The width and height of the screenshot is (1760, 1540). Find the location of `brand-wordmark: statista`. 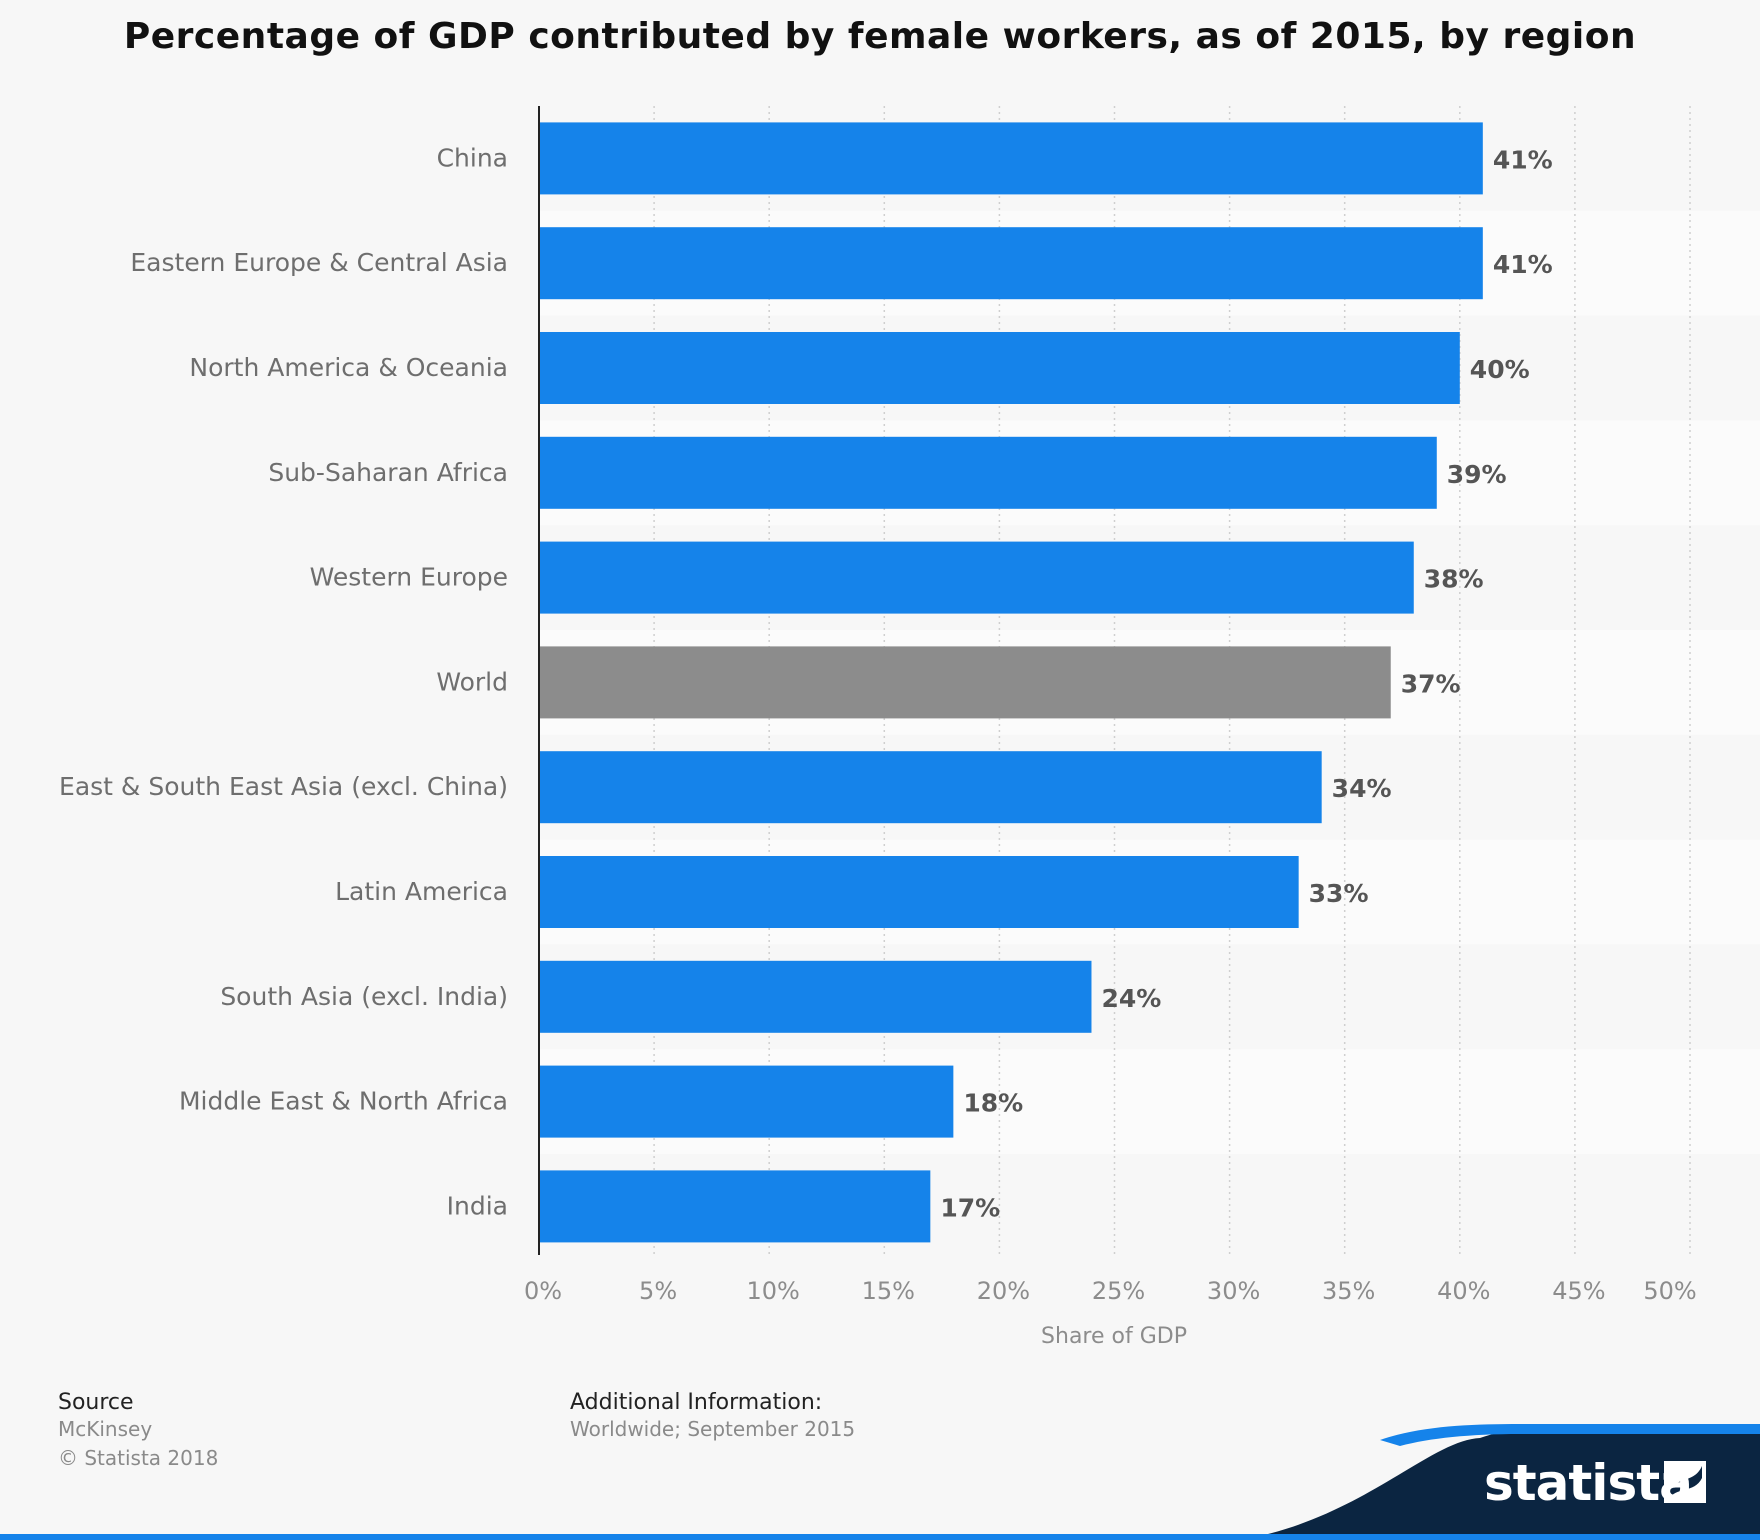

brand-wordmark: statista is located at coordinates (1588, 1483).